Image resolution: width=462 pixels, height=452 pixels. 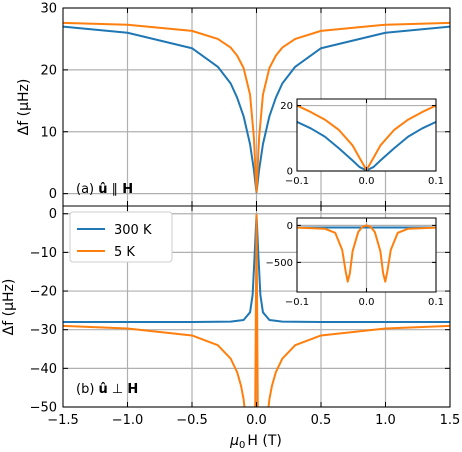 I want to click on y-tick-label: −20, so click(x=43, y=292).